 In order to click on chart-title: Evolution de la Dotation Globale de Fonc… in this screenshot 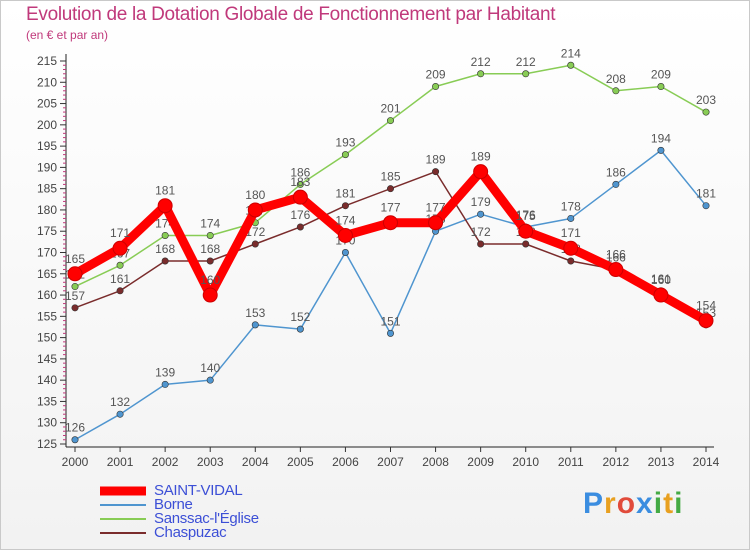, I will do `click(291, 14)`.